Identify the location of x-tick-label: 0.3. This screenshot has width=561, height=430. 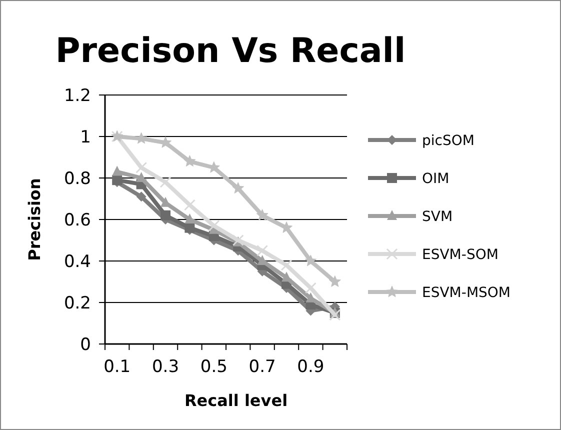
(166, 367).